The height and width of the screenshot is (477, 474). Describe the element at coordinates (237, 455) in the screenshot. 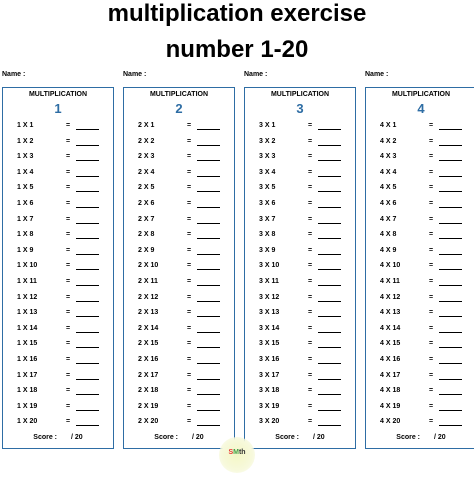

I see `logo: SMth` at that location.